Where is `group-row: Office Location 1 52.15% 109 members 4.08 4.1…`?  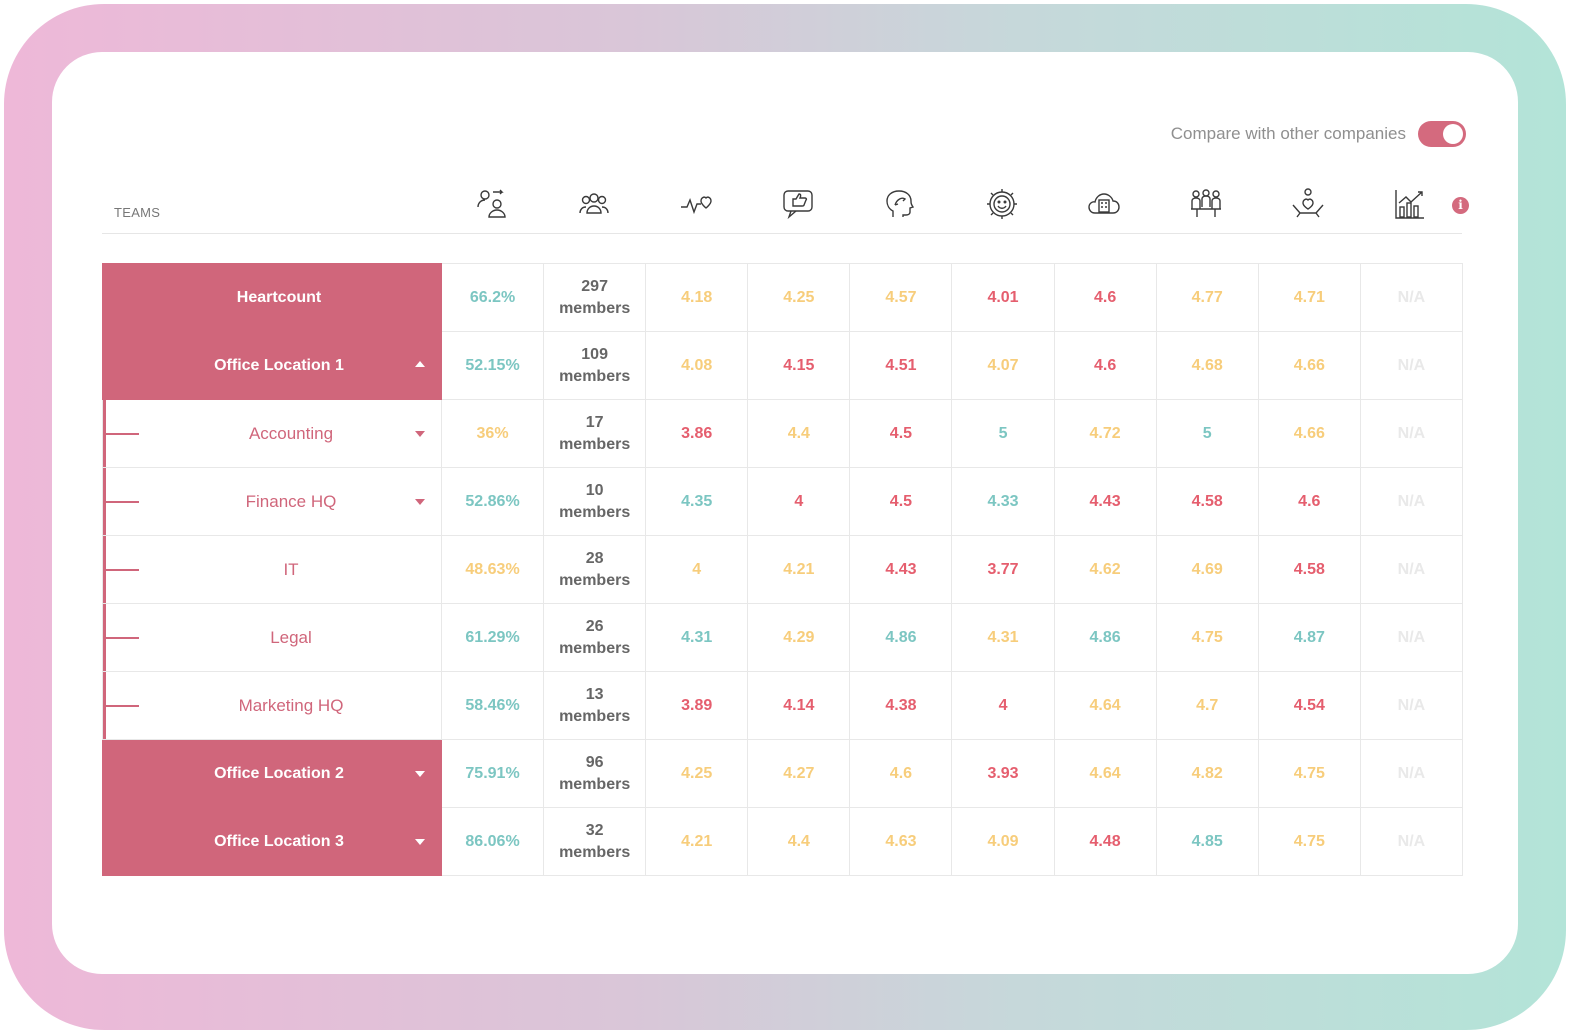 group-row: Office Location 1 52.15% 109 members 4.08 4.1… is located at coordinates (783, 365).